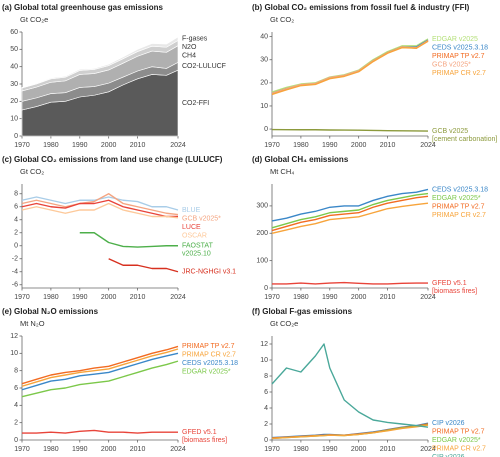 This screenshot has height=457, width=500. I want to click on panel-subtitle: Gt CO₂, so click(32, 171).